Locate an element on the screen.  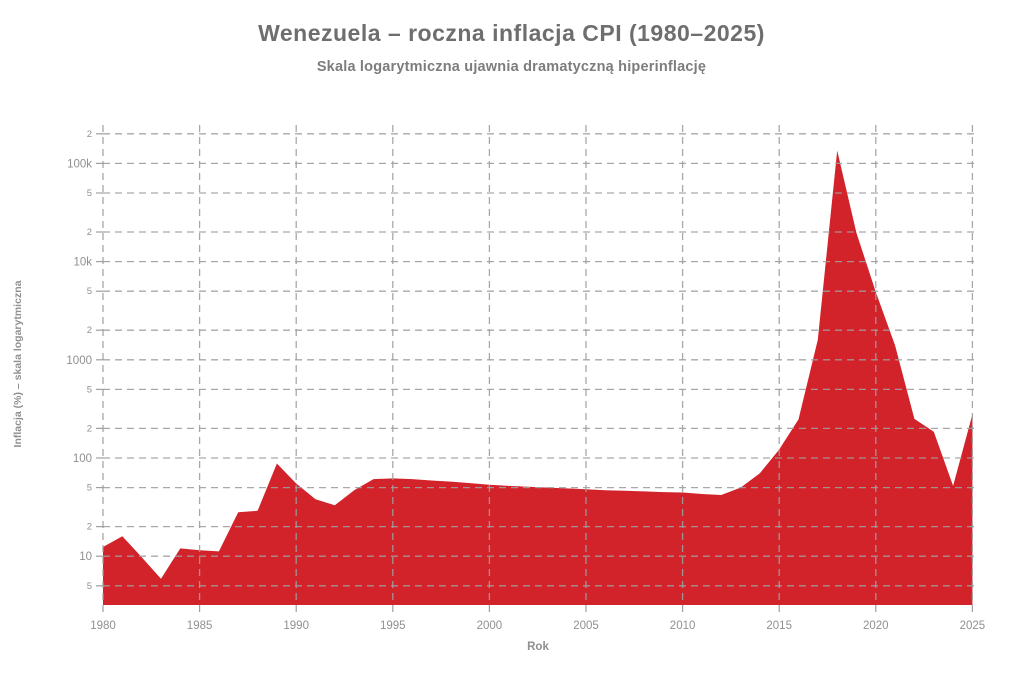
x-tick-label: 2000 is located at coordinates (490, 626).